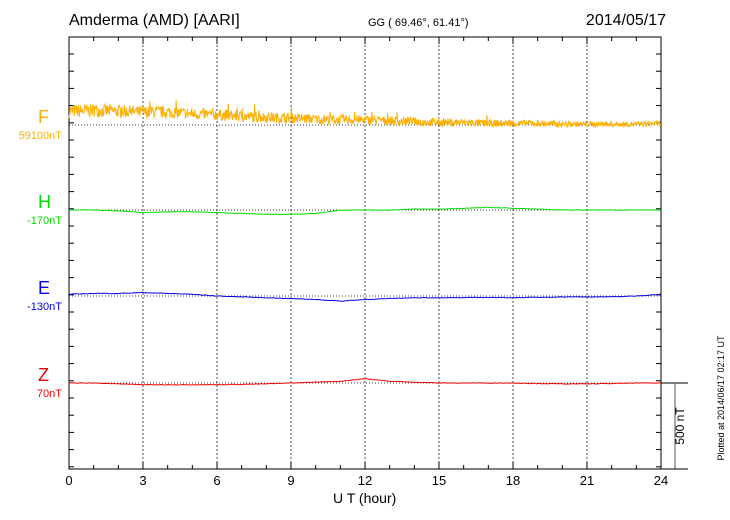 Image resolution: width=730 pixels, height=520 pixels. I want to click on scale-bar-label: 500 nT, so click(680, 426).